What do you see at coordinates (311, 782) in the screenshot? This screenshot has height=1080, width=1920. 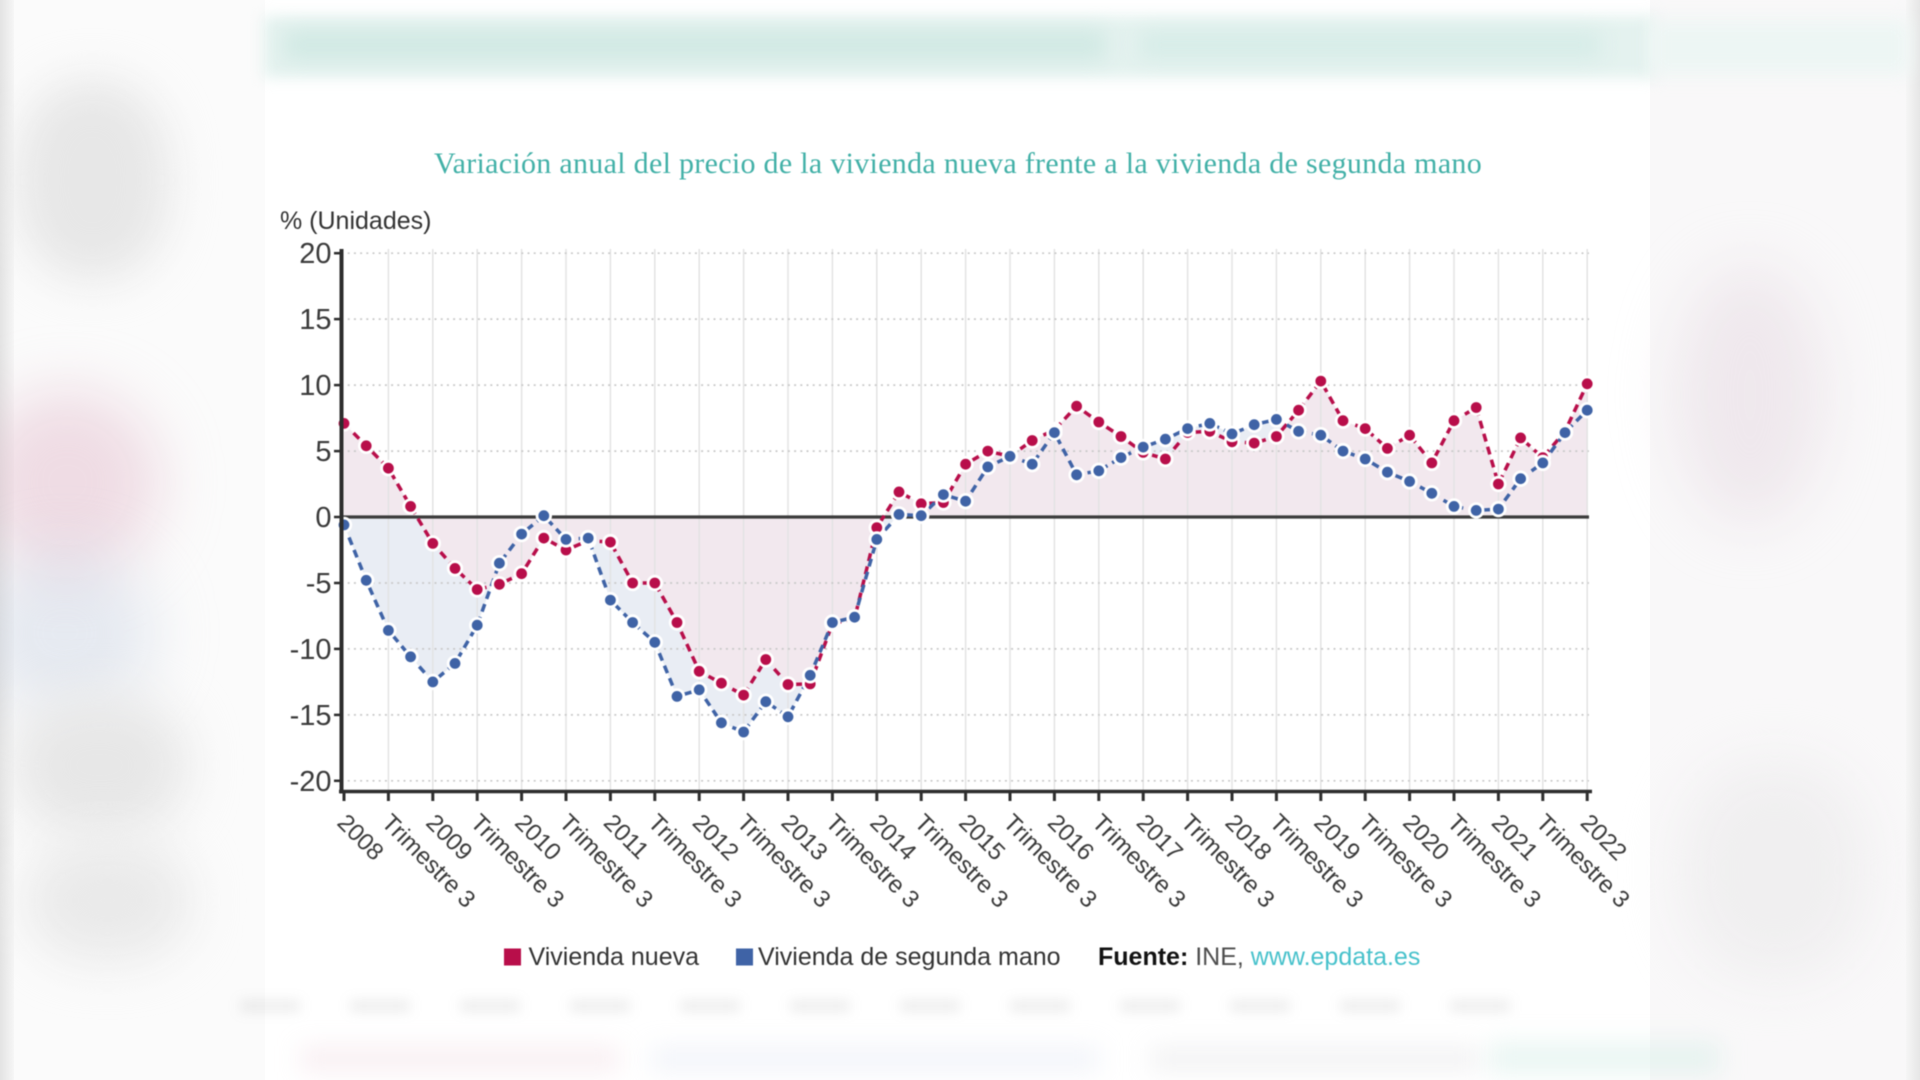 I see `svg-text: -20` at bounding box center [311, 782].